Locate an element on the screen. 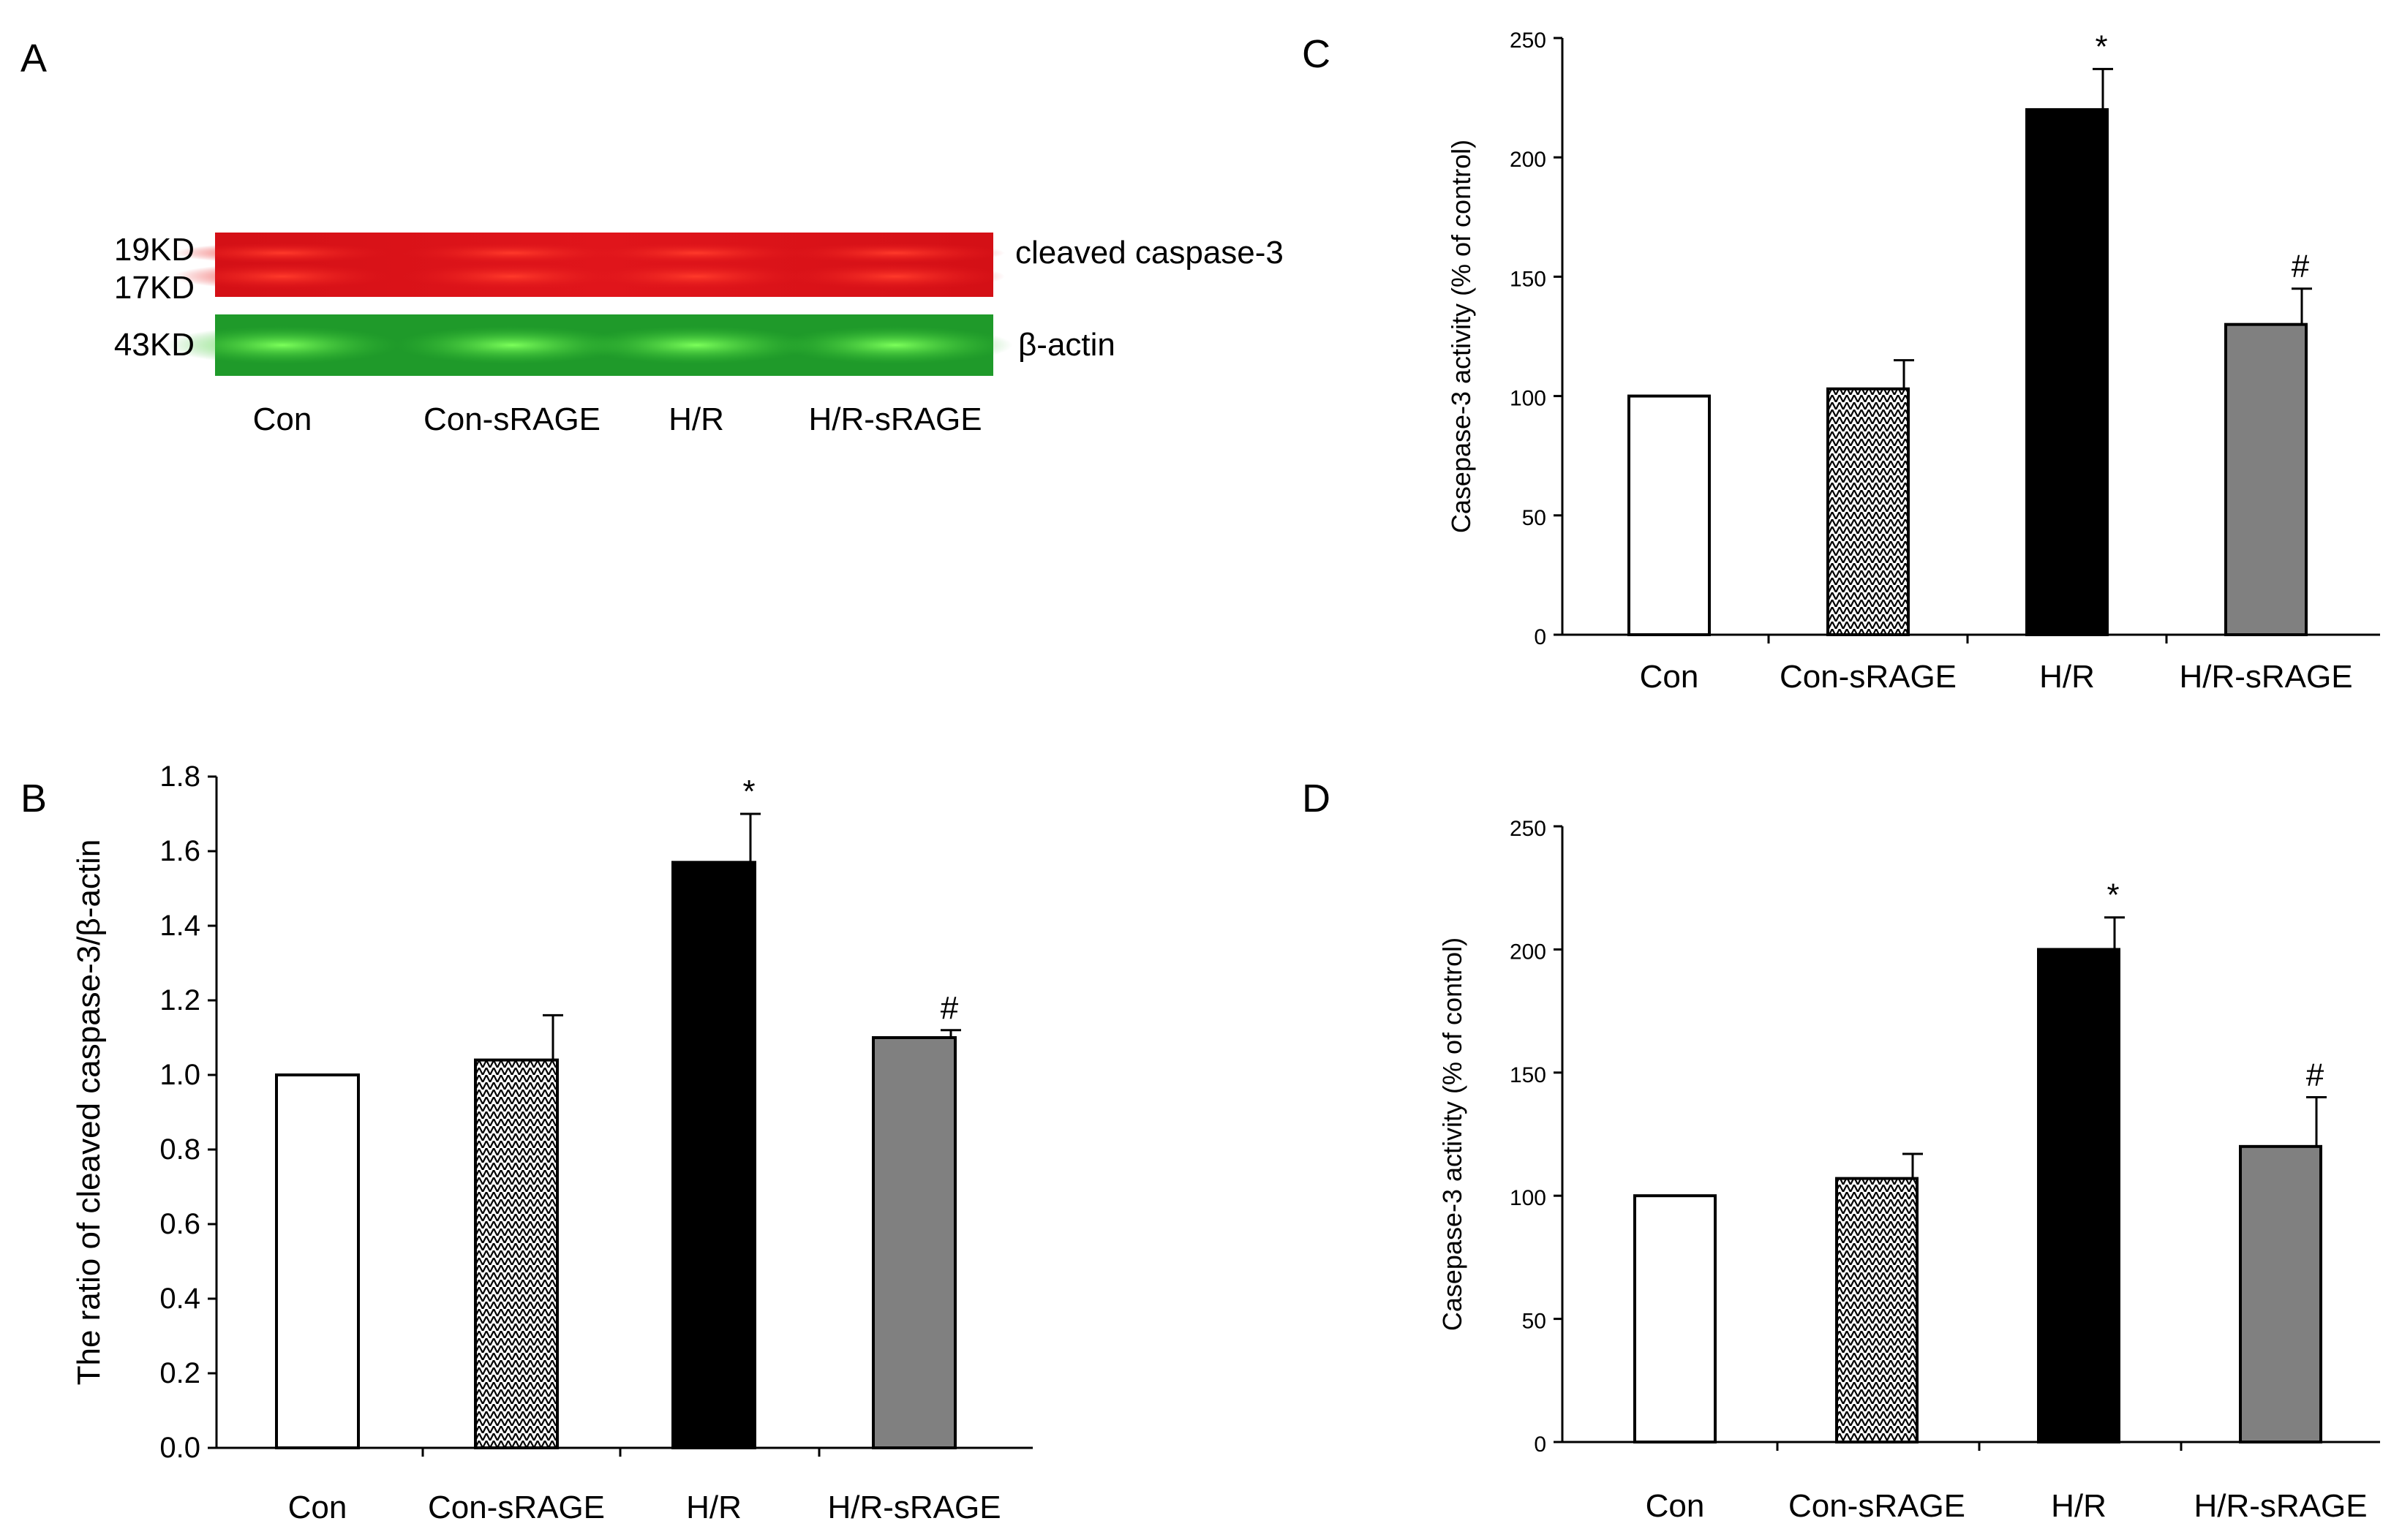 The height and width of the screenshot is (1540, 2402). y-tick-label-d-5: 250 is located at coordinates (1528, 829).